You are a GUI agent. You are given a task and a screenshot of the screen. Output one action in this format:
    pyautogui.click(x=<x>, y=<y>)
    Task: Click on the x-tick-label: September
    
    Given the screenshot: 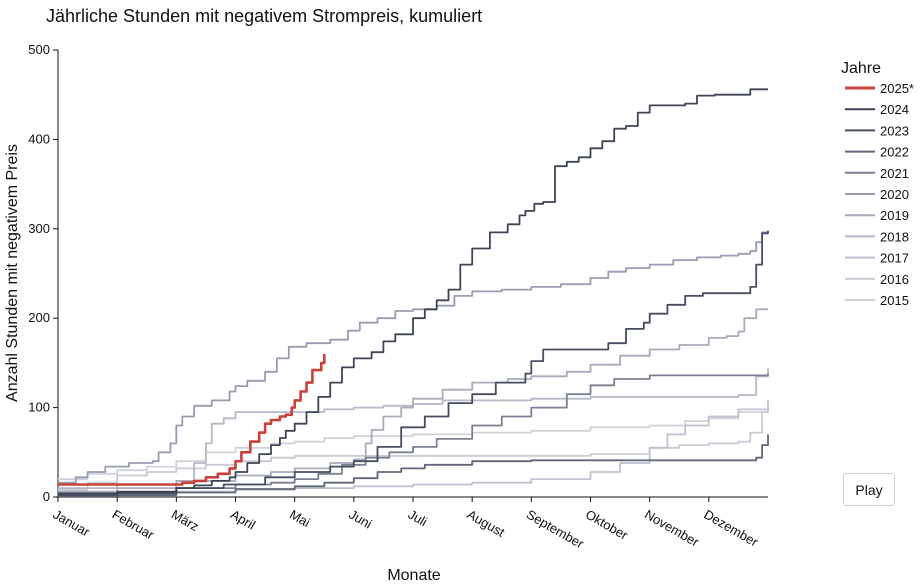 What is the action you would take?
    pyautogui.click(x=555, y=529)
    